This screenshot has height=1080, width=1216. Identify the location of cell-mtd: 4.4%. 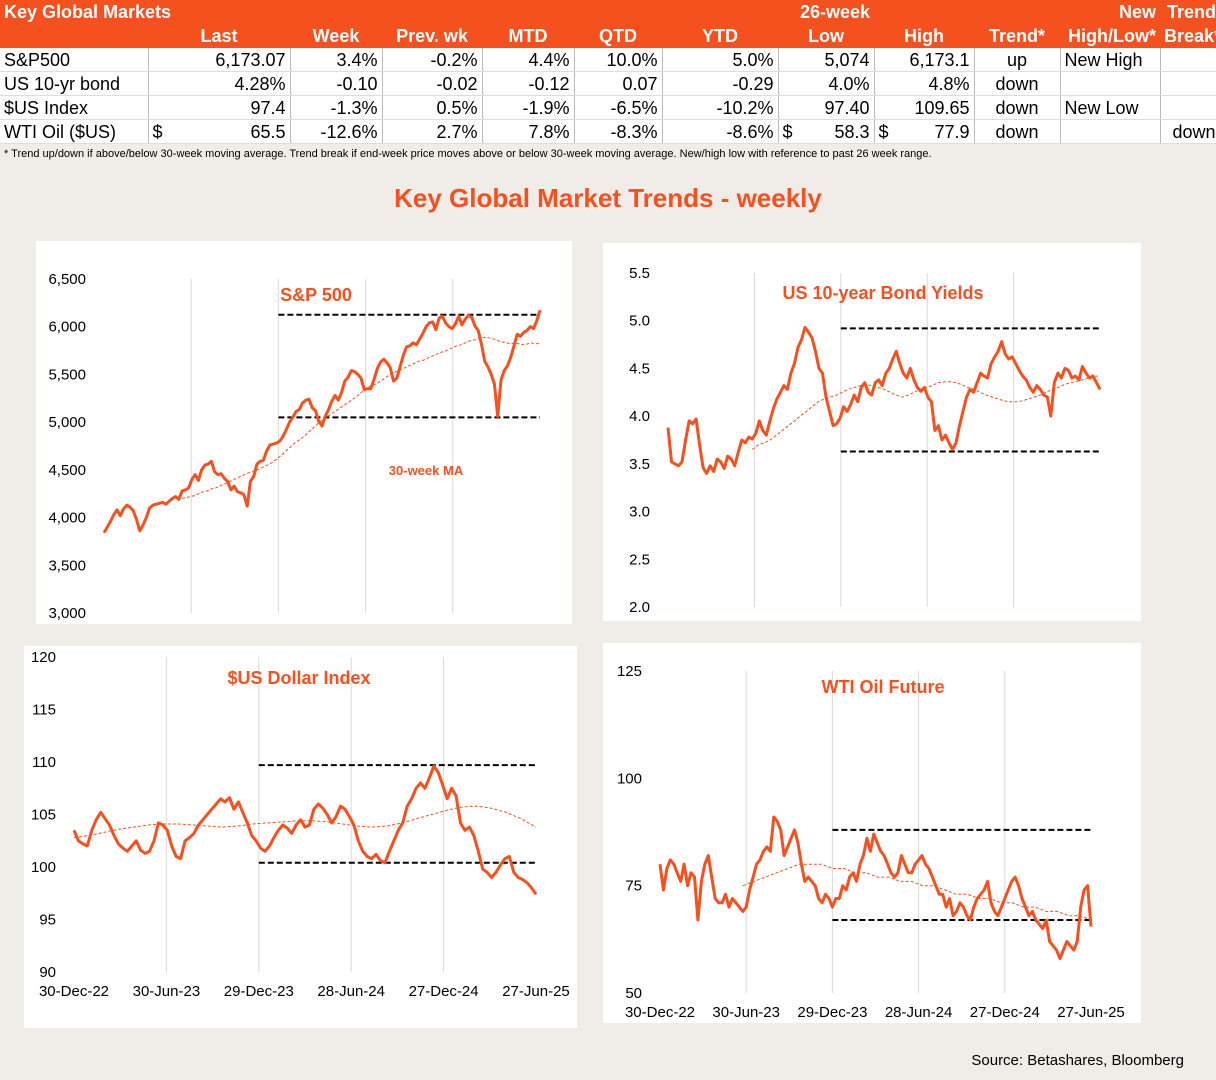
(528, 60).